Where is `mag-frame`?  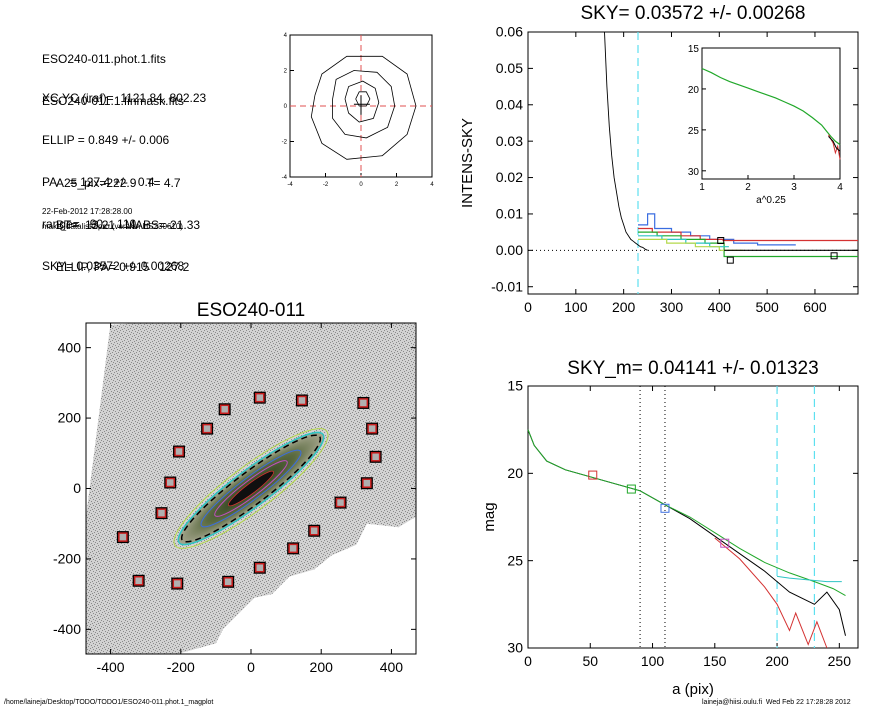
mag-frame is located at coordinates (693, 517).